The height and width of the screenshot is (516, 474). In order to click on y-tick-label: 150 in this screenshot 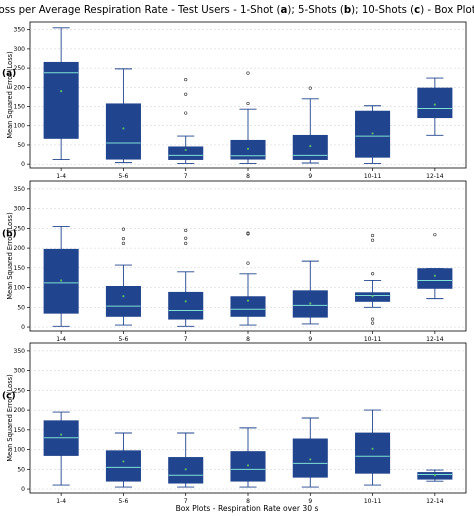, I will do `click(20, 268)`.